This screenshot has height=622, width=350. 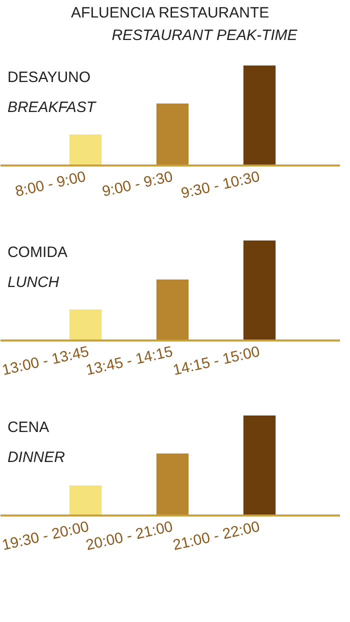 What do you see at coordinates (49, 77) in the screenshot?
I see `chart-title: DESAYUNO` at bounding box center [49, 77].